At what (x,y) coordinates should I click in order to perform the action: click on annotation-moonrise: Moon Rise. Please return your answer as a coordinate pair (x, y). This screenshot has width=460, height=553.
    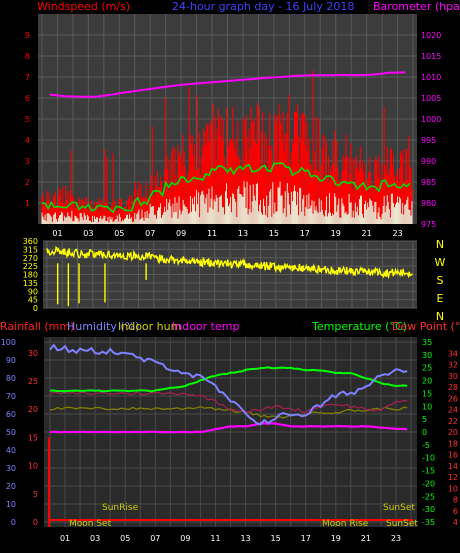
    Looking at the image, I should click on (345, 524).